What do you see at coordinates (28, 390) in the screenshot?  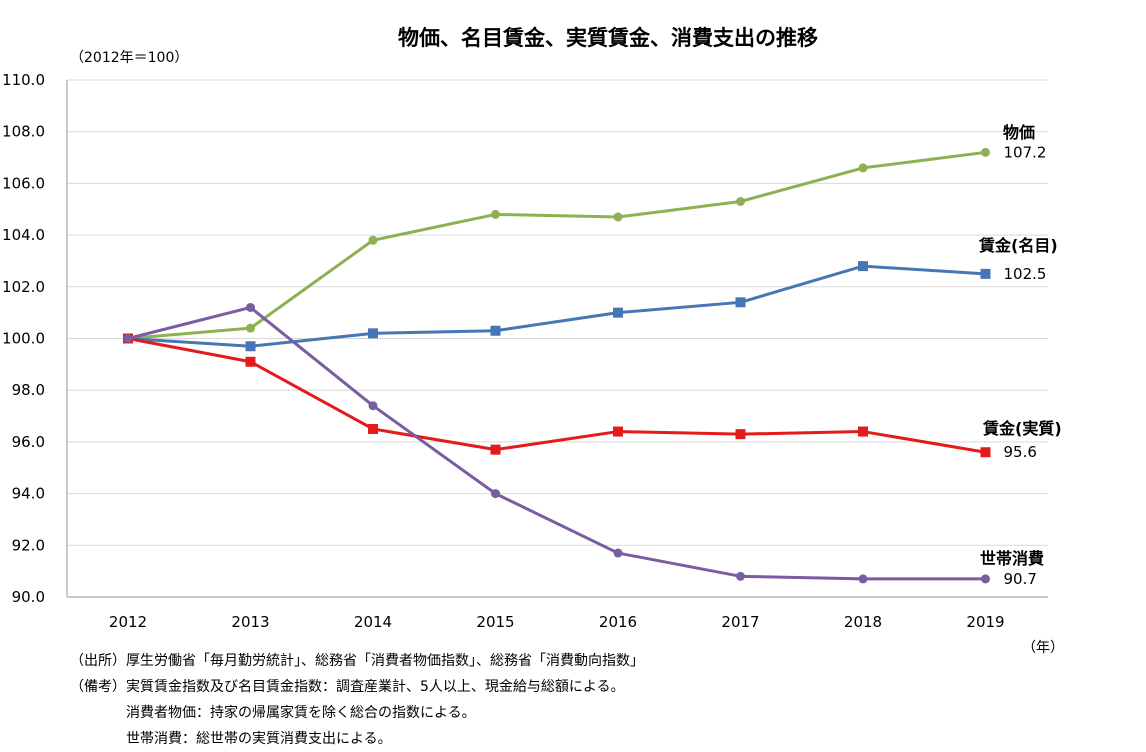 I see `y-tick-label: 98.0` at bounding box center [28, 390].